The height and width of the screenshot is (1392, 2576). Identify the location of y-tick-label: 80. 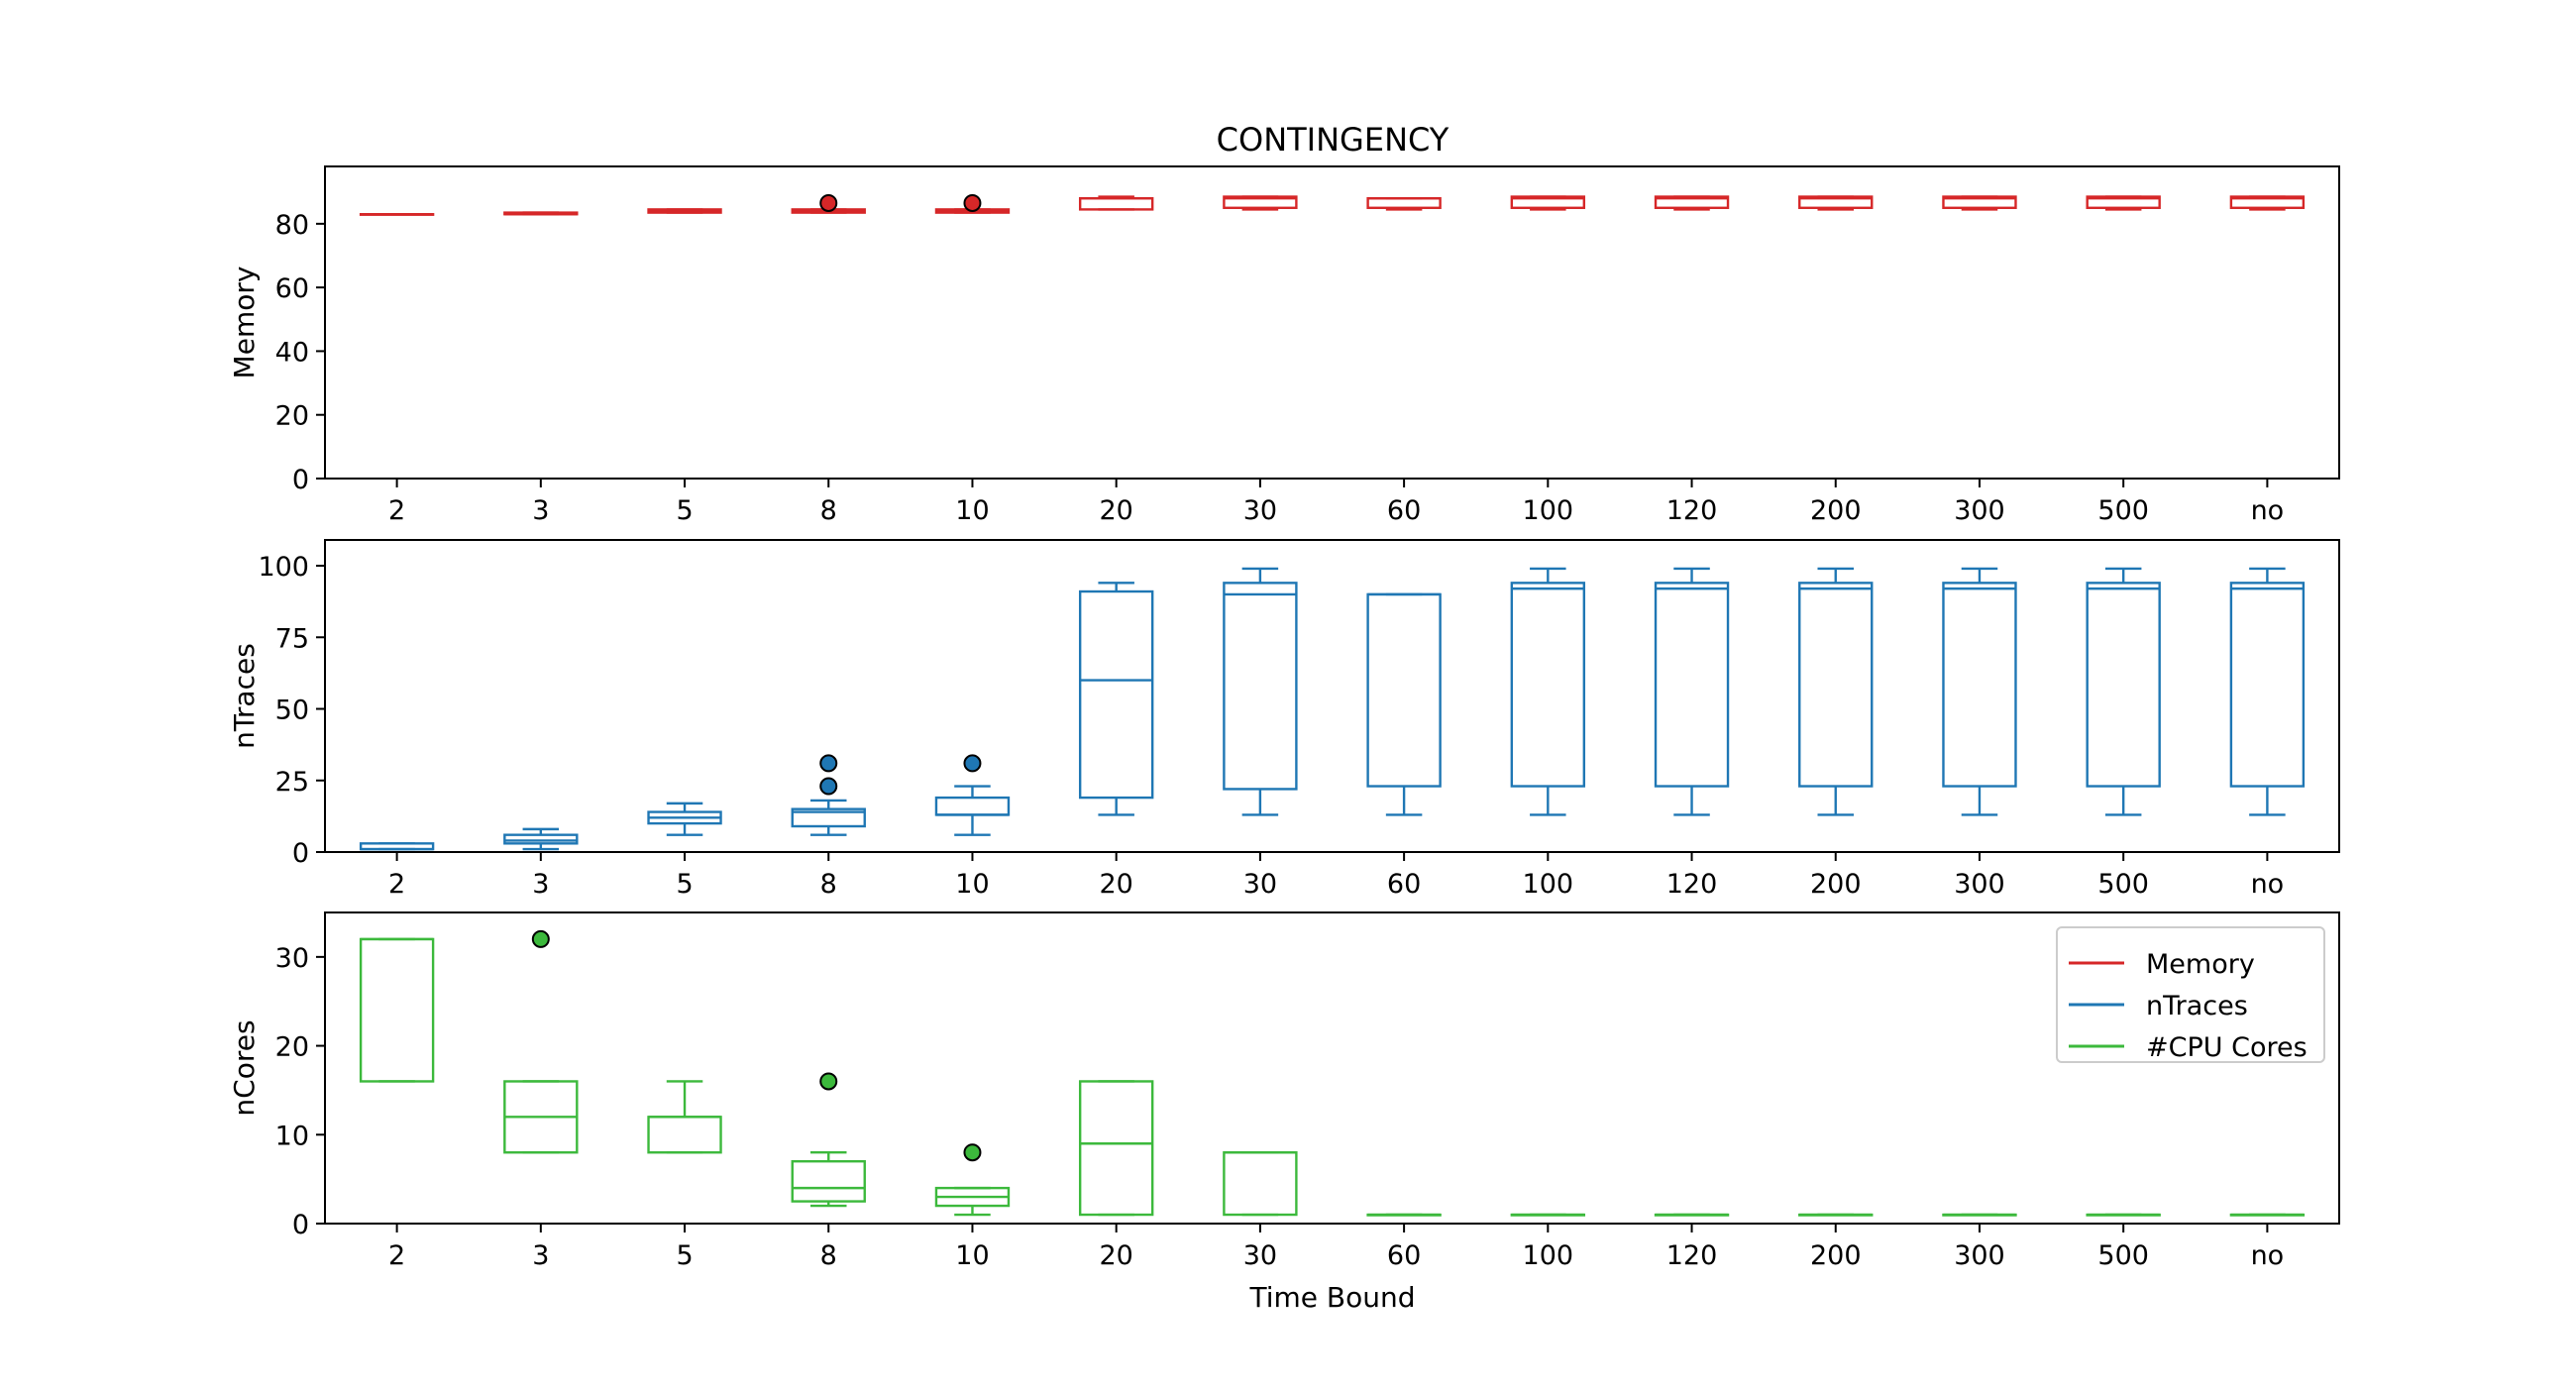
(292, 225).